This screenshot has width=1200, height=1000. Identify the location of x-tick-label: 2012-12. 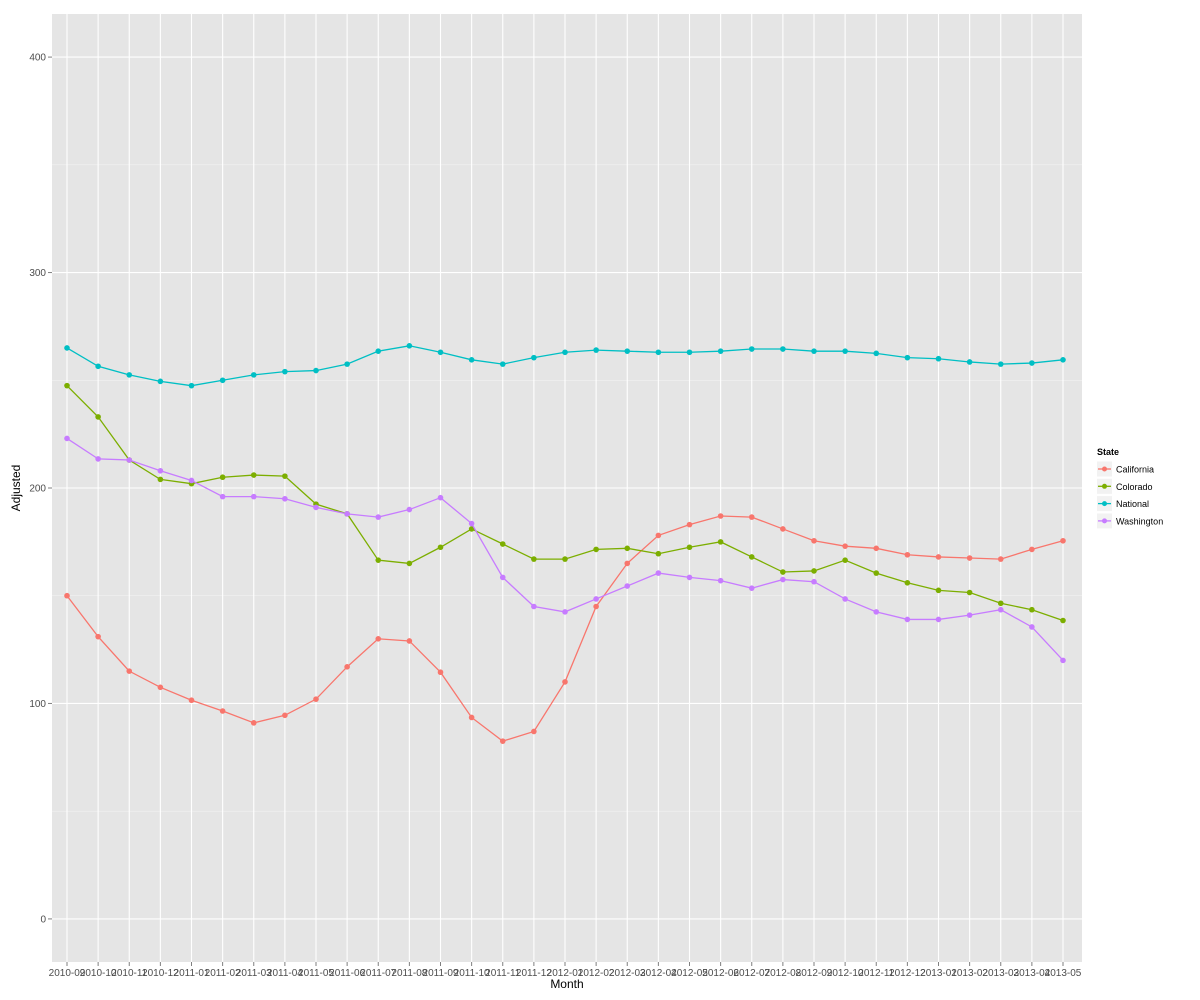
(907, 973).